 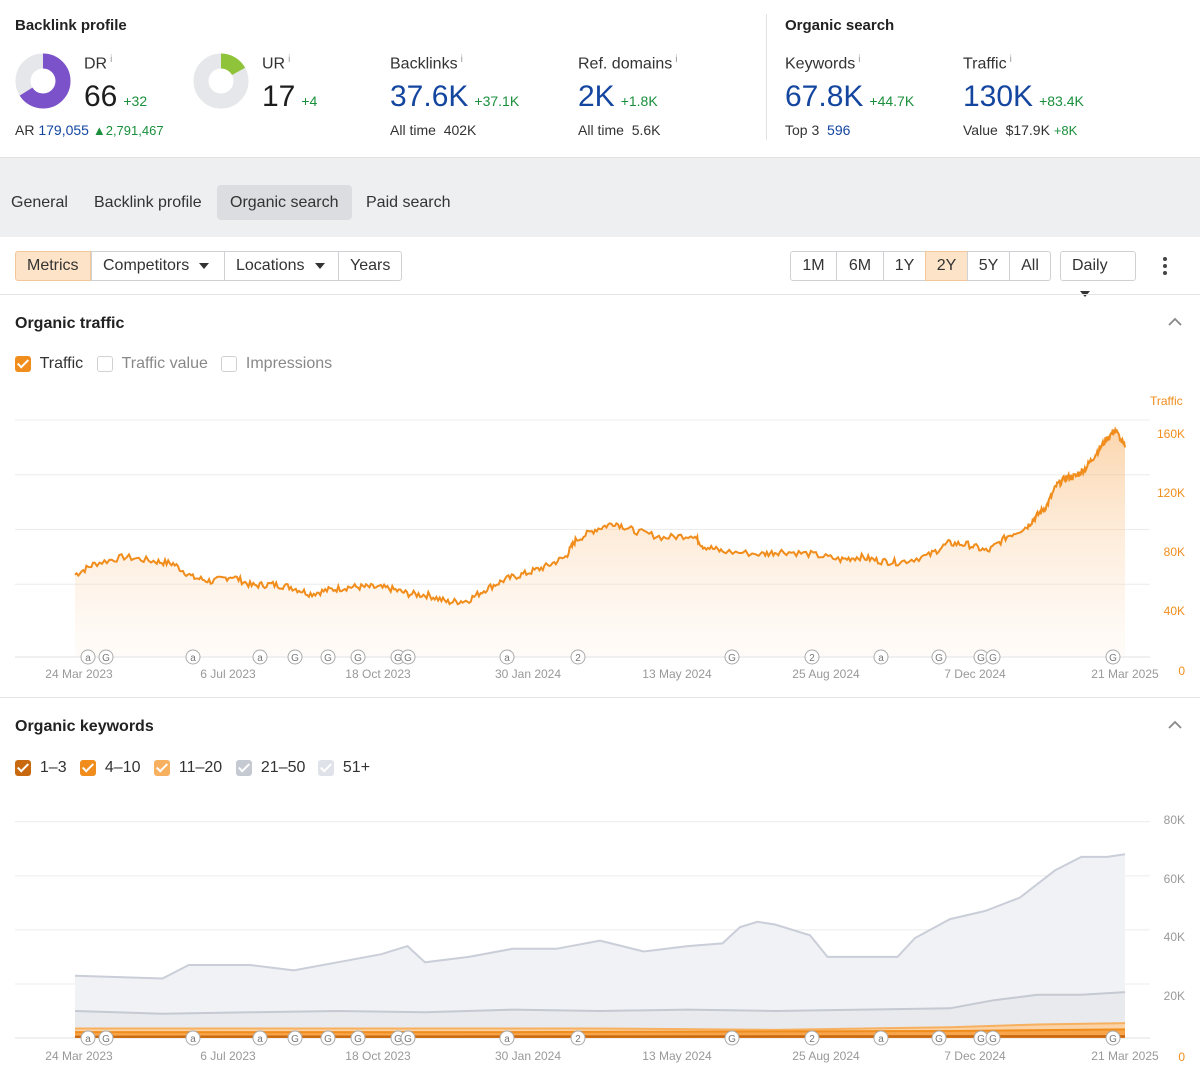 I want to click on years-button: Years, so click(x=370, y=266).